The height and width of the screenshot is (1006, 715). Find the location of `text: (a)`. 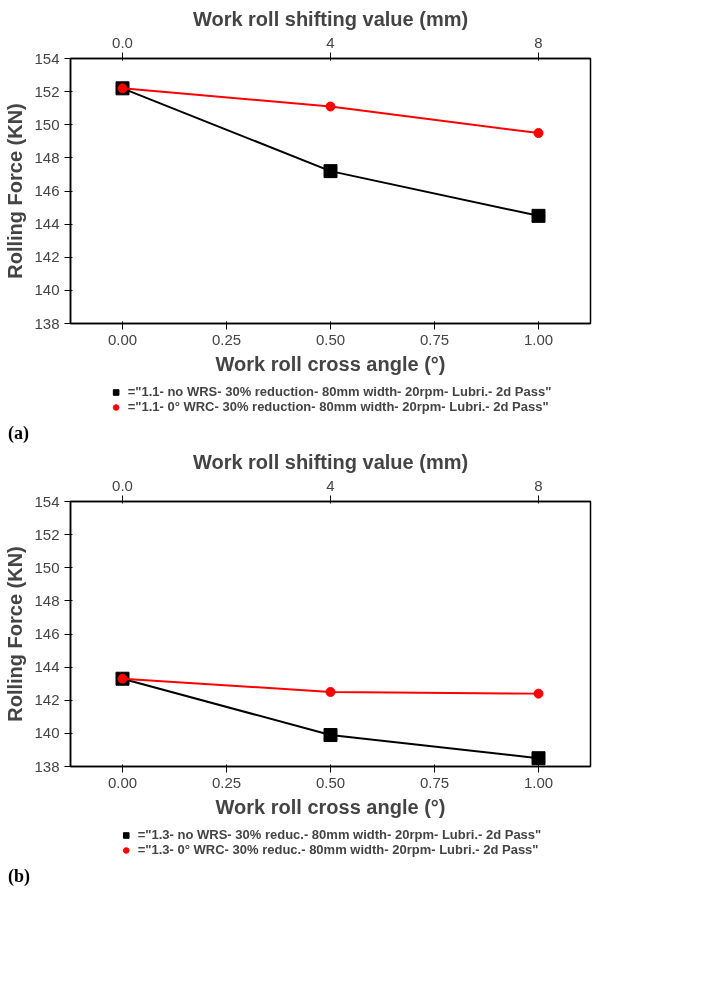

text: (a) is located at coordinates (18, 433).